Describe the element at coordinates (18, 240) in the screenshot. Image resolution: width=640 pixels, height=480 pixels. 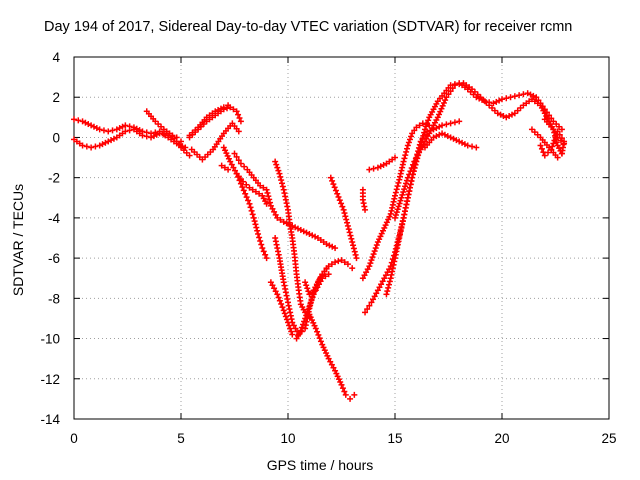
I see `y-axis-label: SDTVAR / TECUs` at that location.